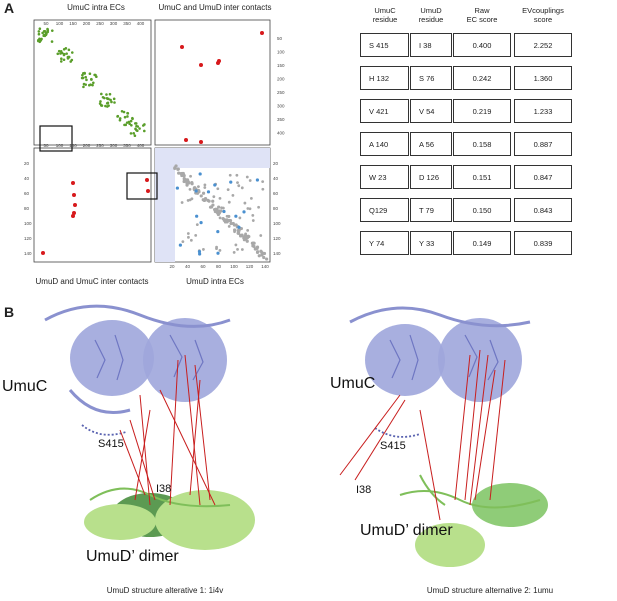 The image size is (617, 601). Describe the element at coordinates (277, 223) in the screenshot. I see `tick-label: 100` at that location.